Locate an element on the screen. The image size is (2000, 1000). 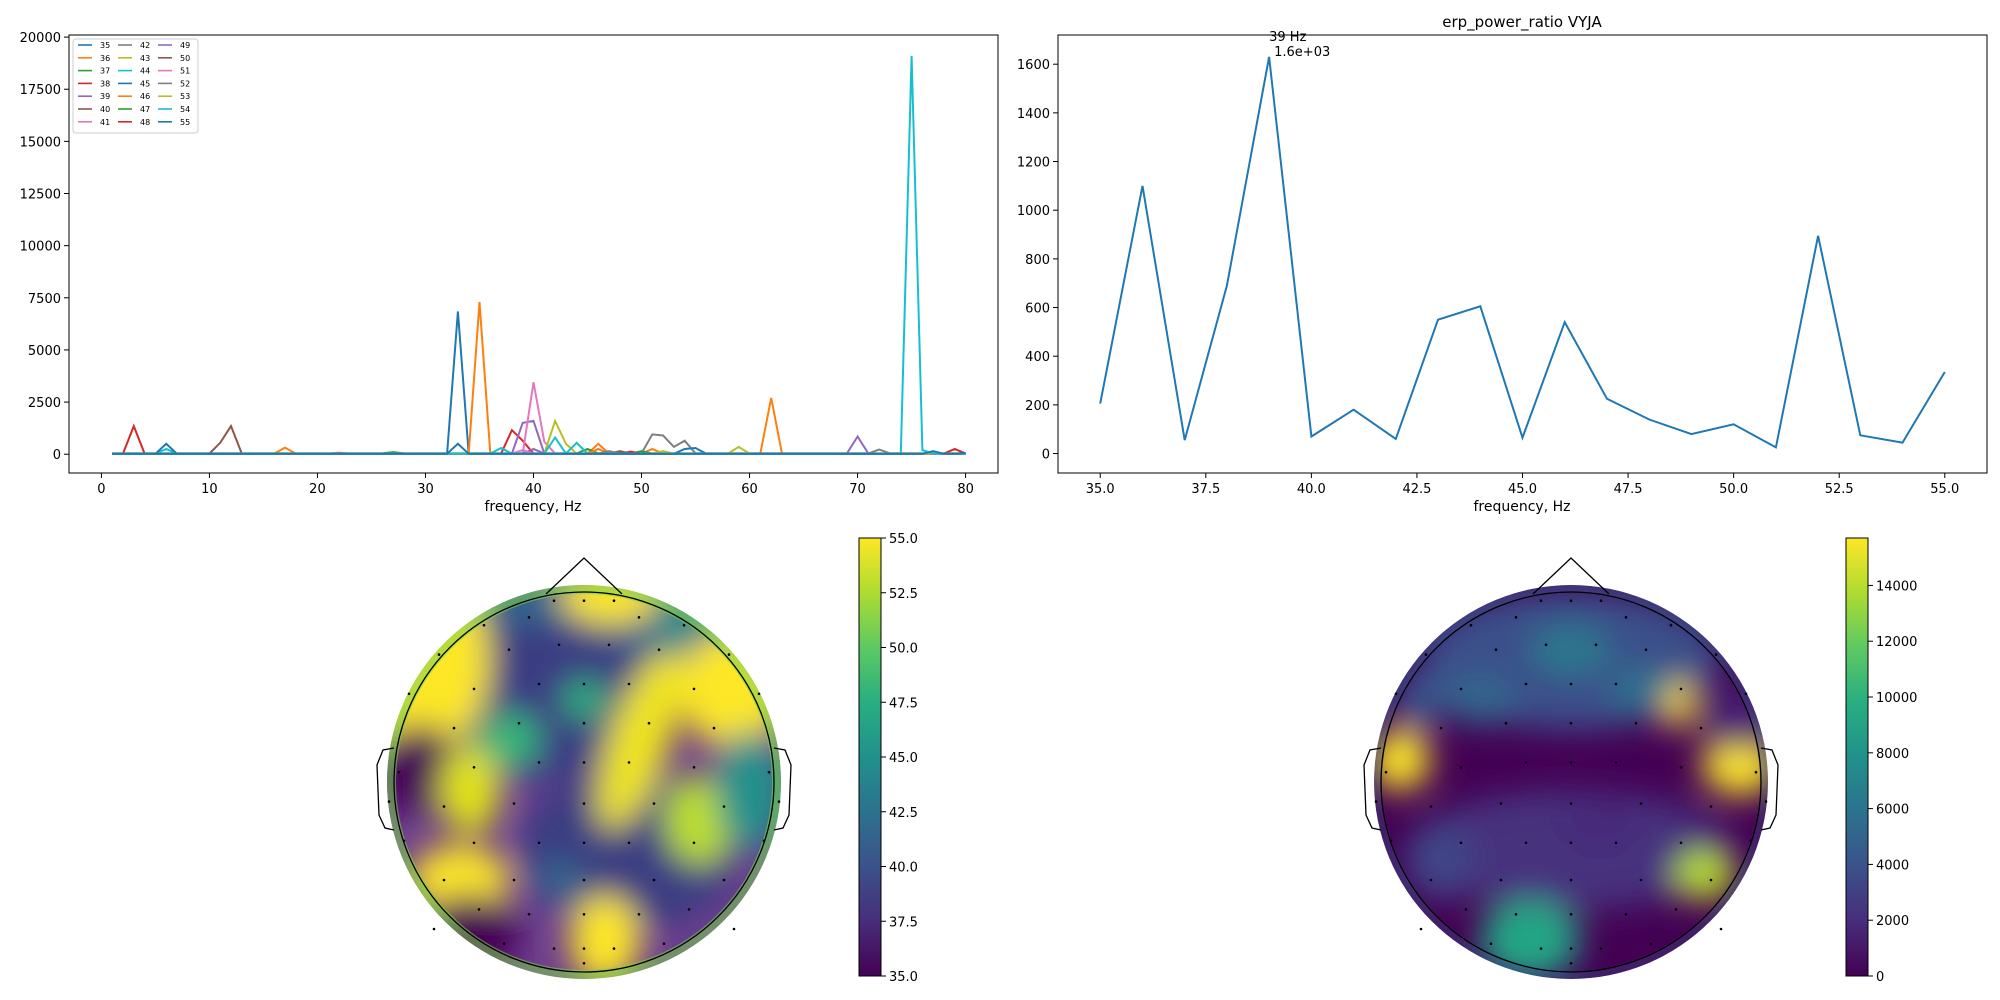
xtick-label: 10 is located at coordinates (209, 489).